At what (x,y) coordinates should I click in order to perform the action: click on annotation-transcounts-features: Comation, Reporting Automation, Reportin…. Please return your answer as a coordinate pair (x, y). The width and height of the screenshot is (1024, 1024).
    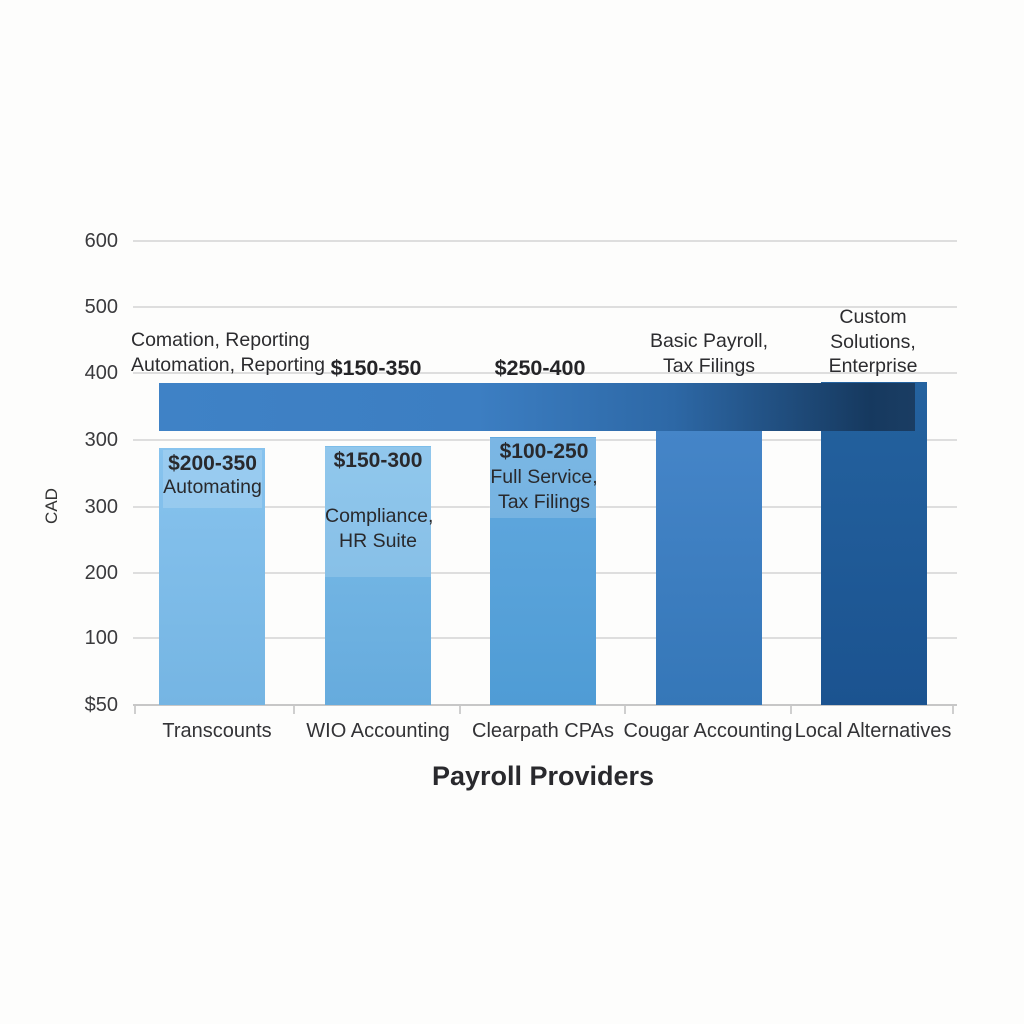
    Looking at the image, I should click on (241, 352).